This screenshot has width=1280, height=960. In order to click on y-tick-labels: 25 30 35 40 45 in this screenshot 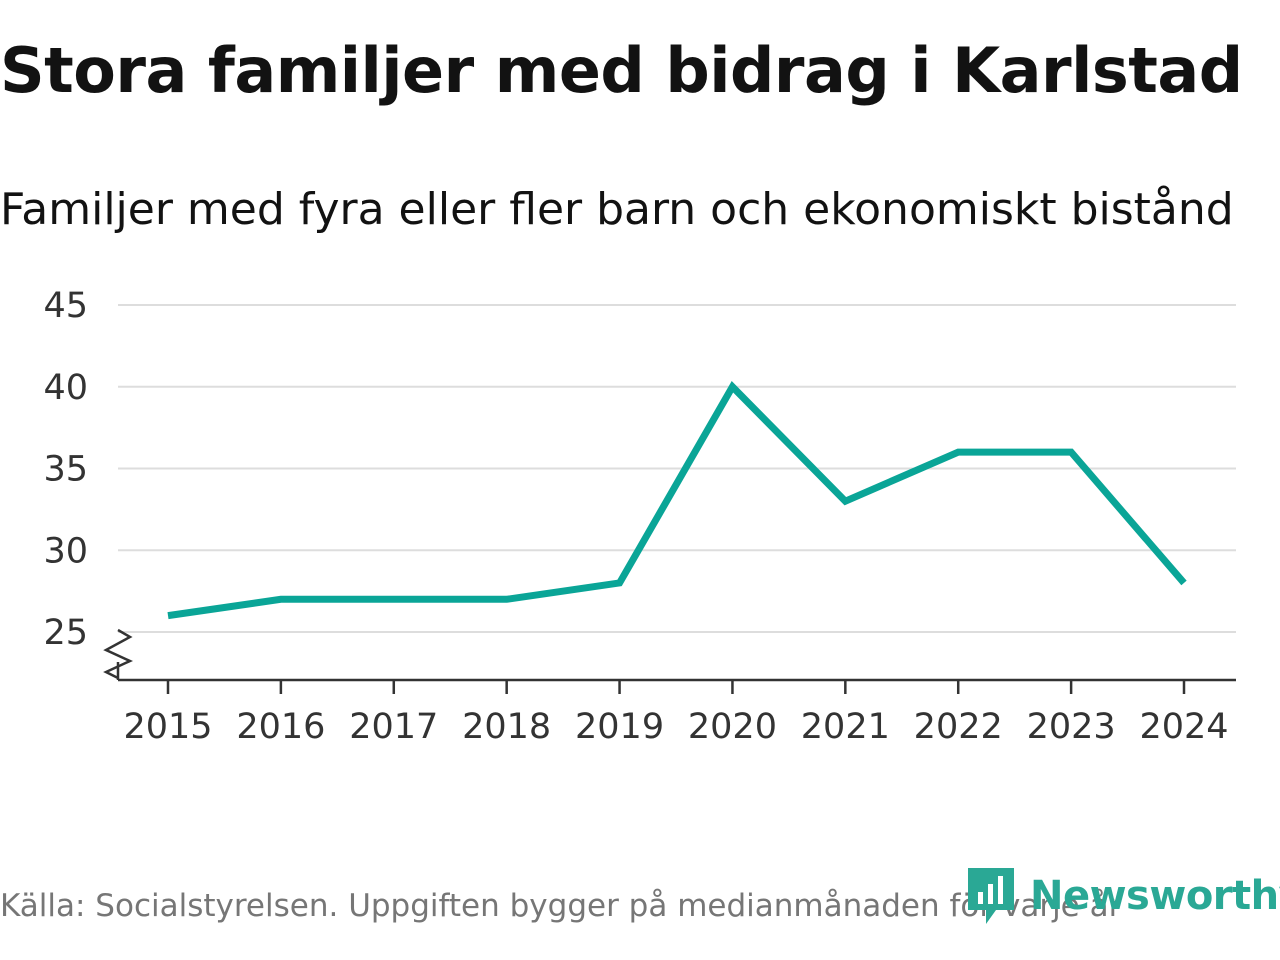, I will do `click(65, 469)`.